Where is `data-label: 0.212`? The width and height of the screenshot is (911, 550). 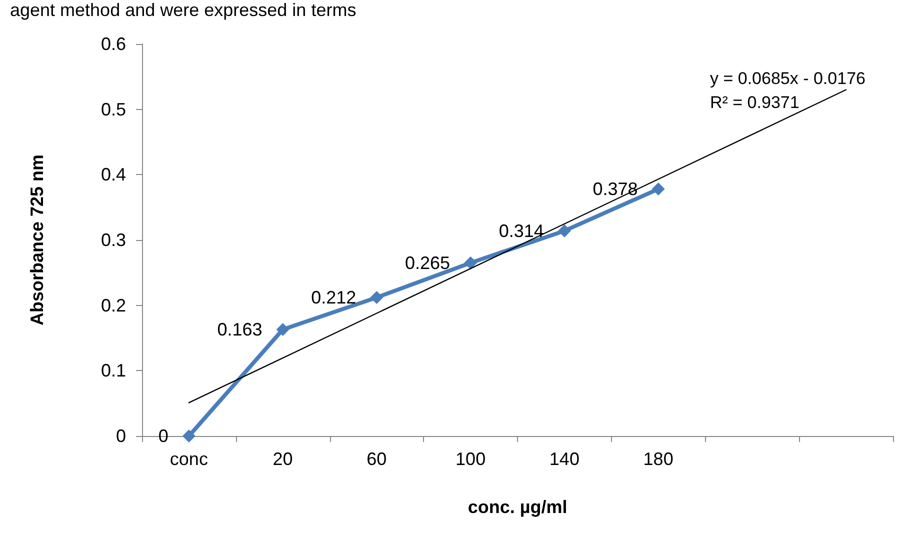
data-label: 0.212 is located at coordinates (333, 297).